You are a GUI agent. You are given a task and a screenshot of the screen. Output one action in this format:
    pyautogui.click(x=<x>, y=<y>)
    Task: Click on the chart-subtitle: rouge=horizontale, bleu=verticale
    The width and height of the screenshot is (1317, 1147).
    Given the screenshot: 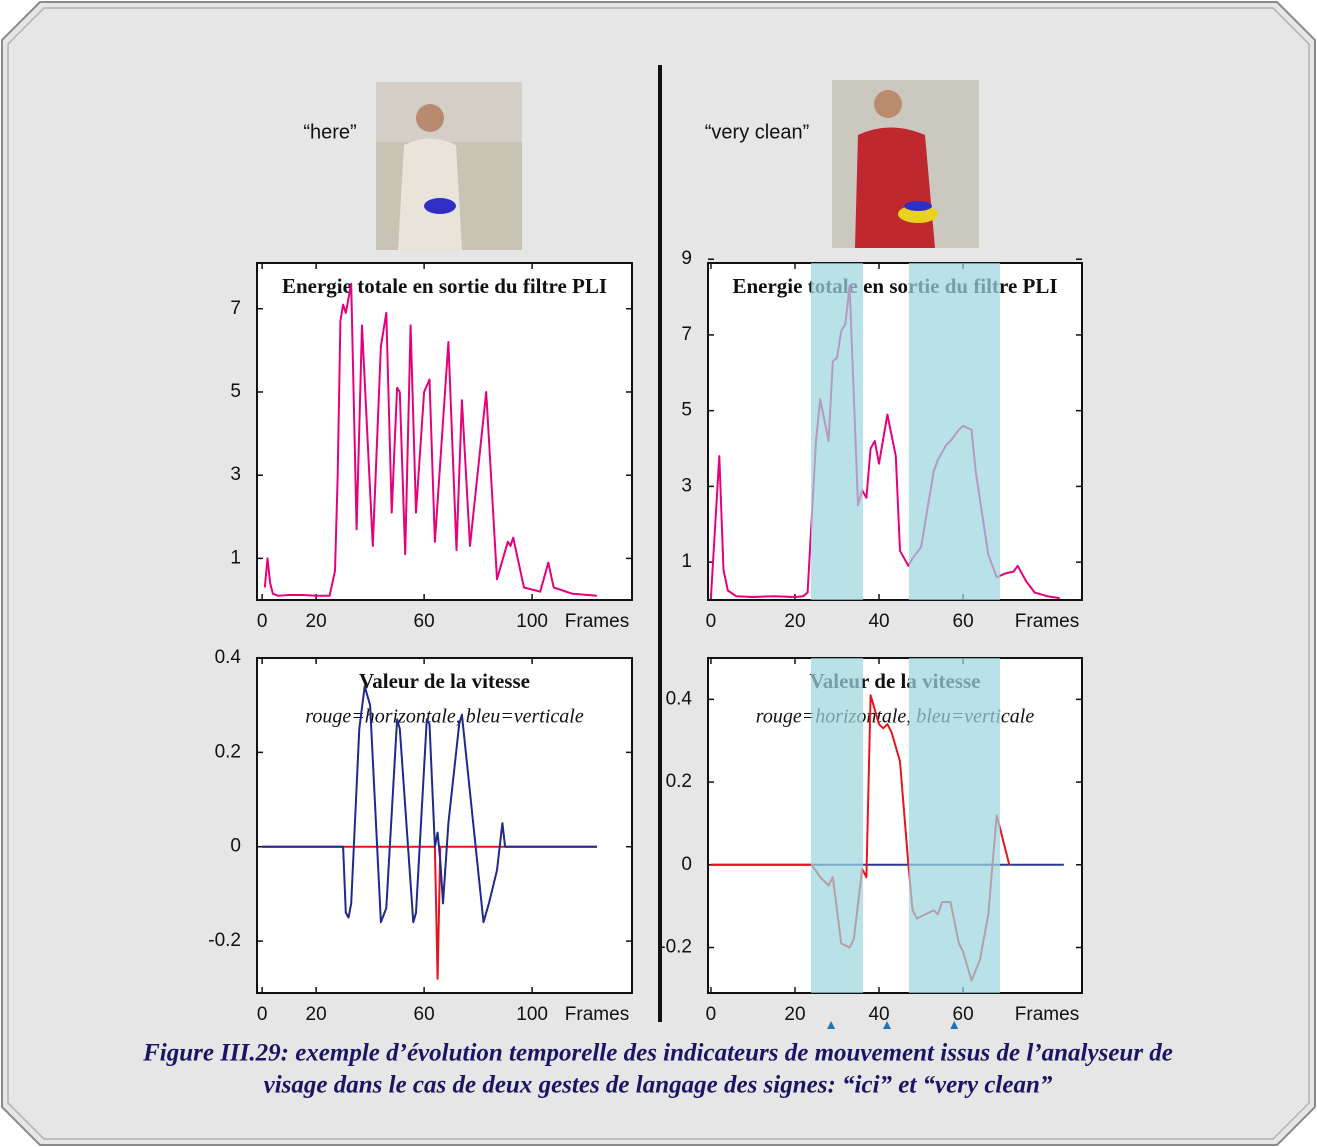 What is the action you would take?
    pyautogui.click(x=444, y=717)
    